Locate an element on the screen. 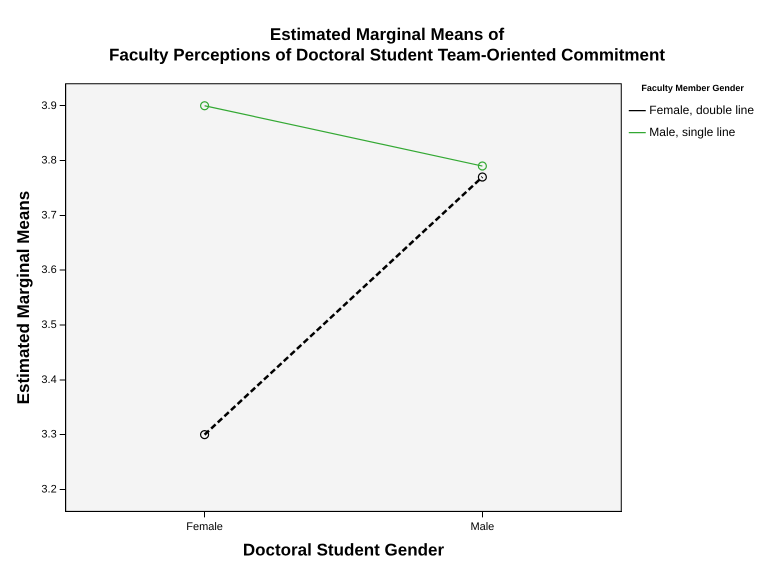  legend-label: Male, single line is located at coordinates (692, 131).